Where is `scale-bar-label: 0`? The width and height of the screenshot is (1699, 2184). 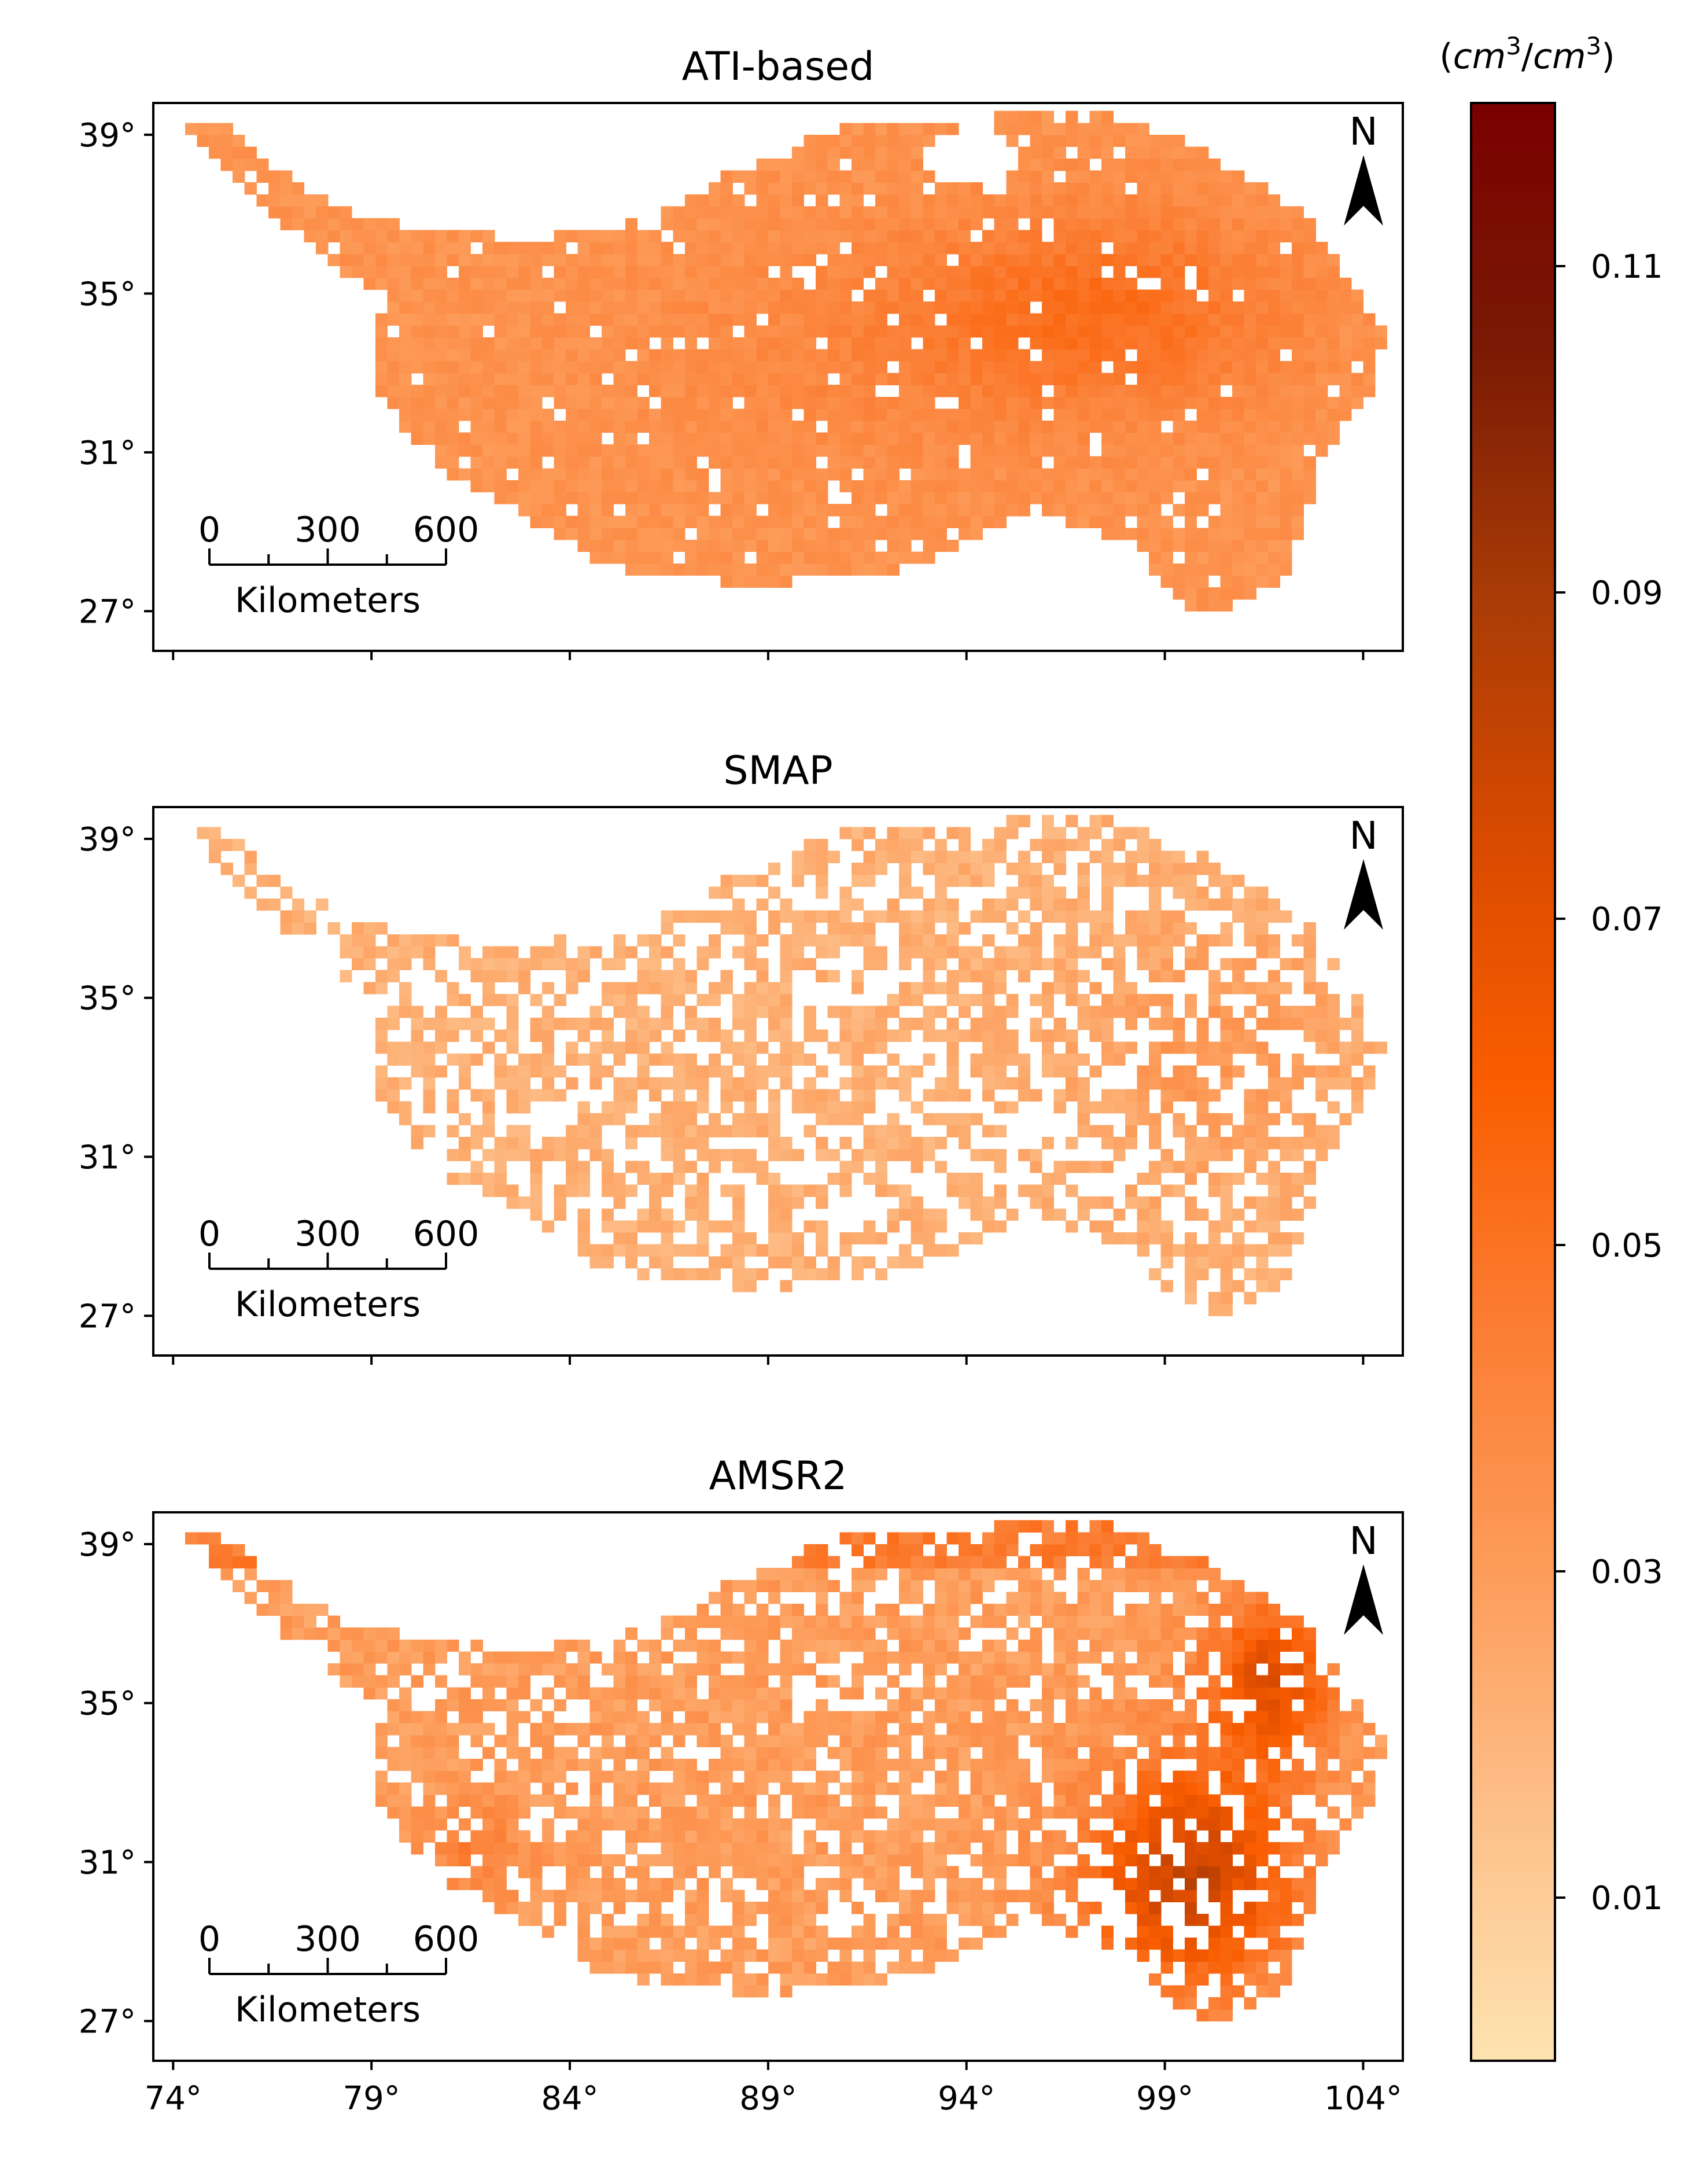
scale-bar-label: 0 is located at coordinates (209, 1234).